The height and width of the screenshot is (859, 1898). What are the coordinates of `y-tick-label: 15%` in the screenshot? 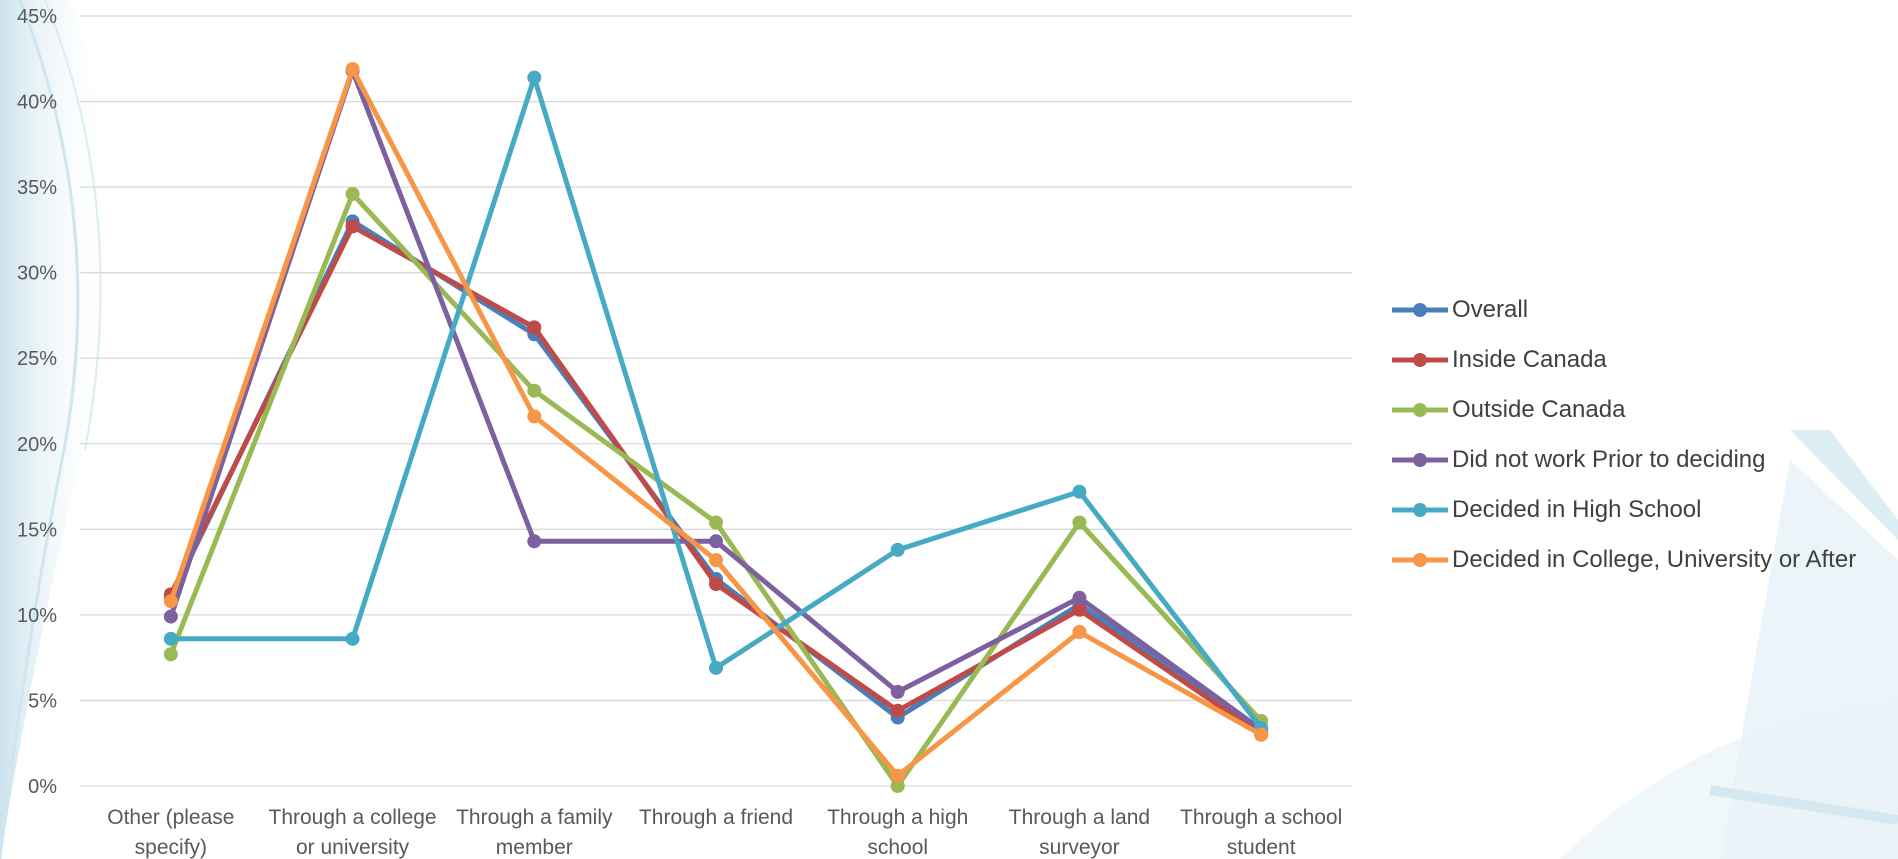 It's located at (37, 530).